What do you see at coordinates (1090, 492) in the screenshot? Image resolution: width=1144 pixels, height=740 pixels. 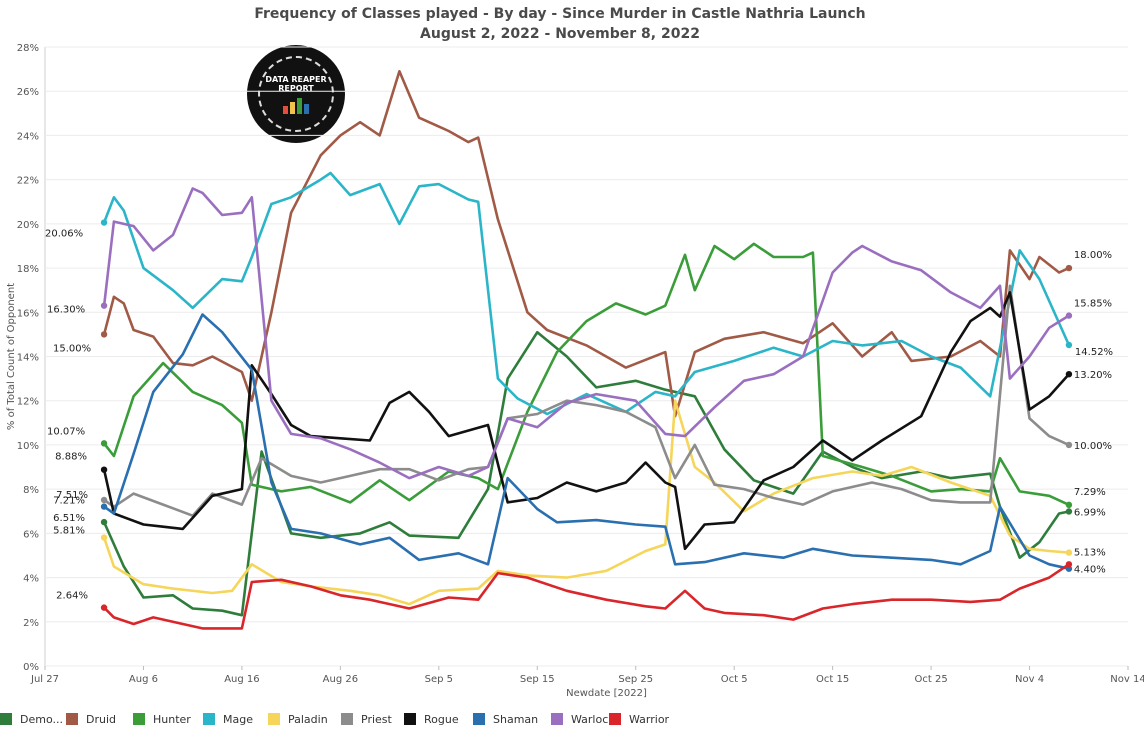 I see `end-label-hunter: 7.29%` at bounding box center [1090, 492].